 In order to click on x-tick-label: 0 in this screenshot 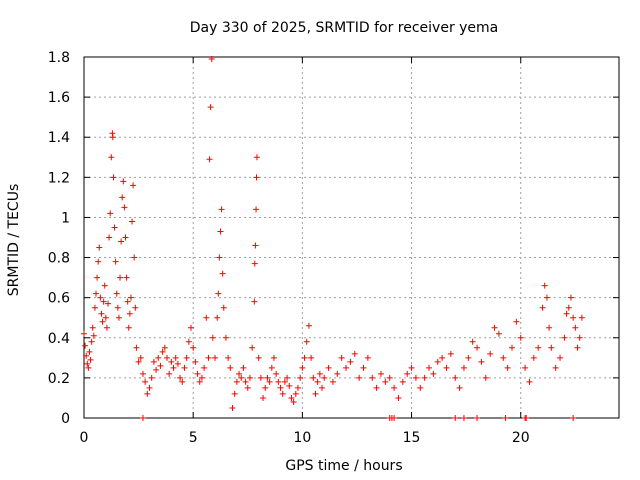, I will do `click(84, 438)`.